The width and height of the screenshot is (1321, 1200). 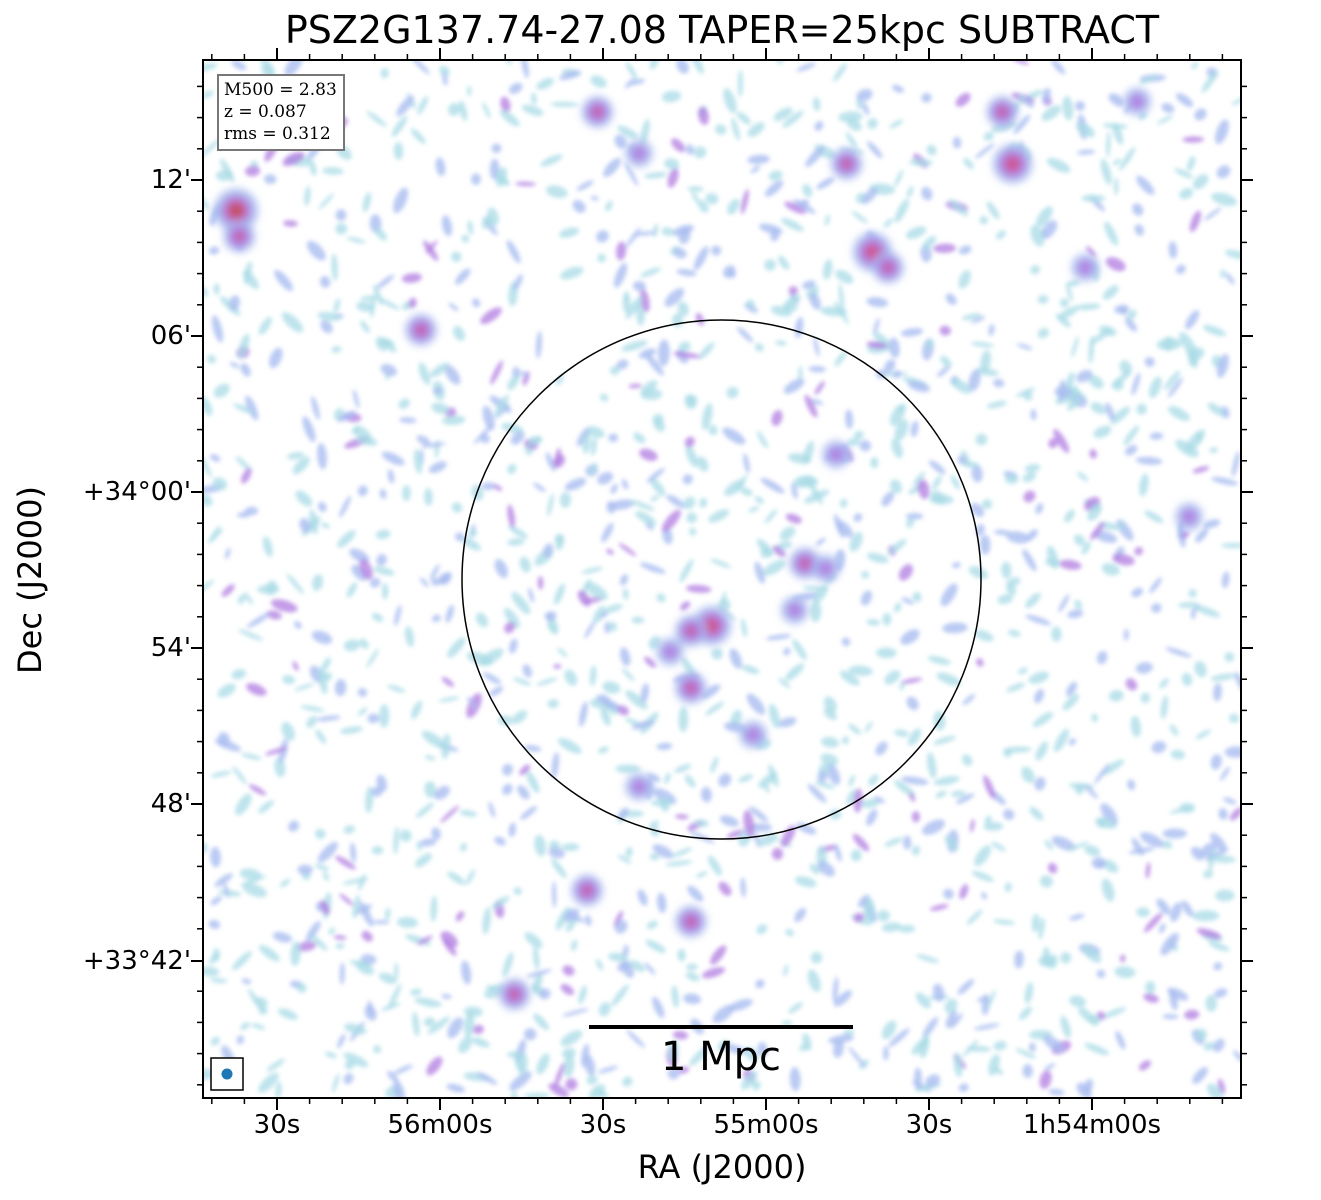 What do you see at coordinates (277, 1125) in the screenshot?
I see `x-tick-label: 30s` at bounding box center [277, 1125].